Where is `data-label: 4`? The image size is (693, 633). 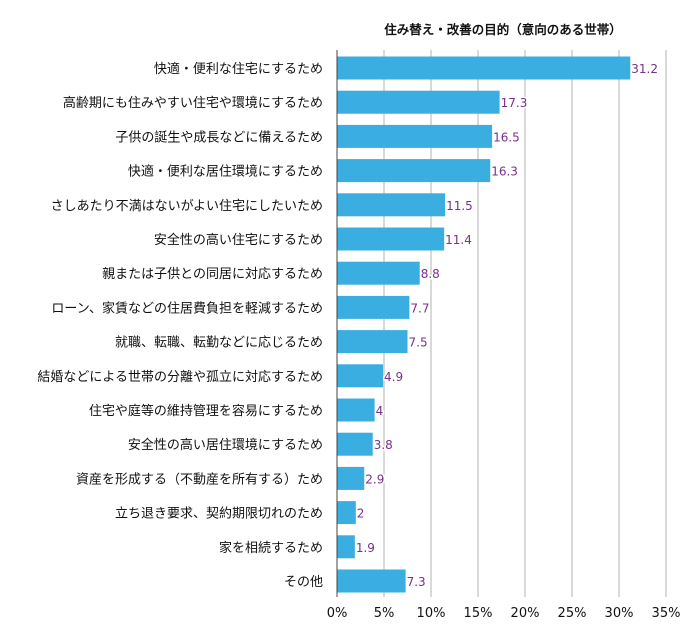 data-label: 4 is located at coordinates (380, 411).